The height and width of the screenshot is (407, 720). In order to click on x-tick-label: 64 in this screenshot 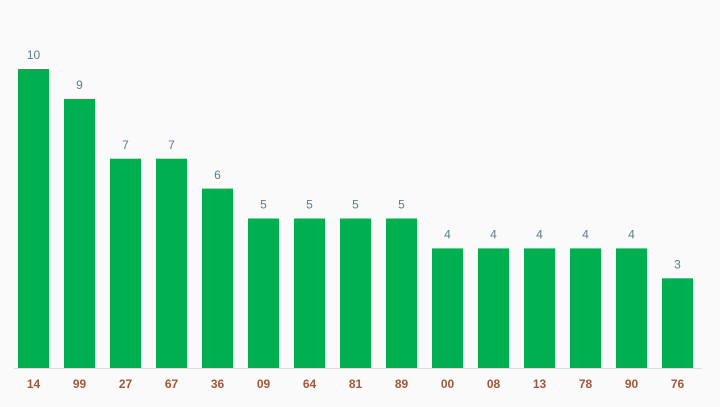, I will do `click(310, 384)`.